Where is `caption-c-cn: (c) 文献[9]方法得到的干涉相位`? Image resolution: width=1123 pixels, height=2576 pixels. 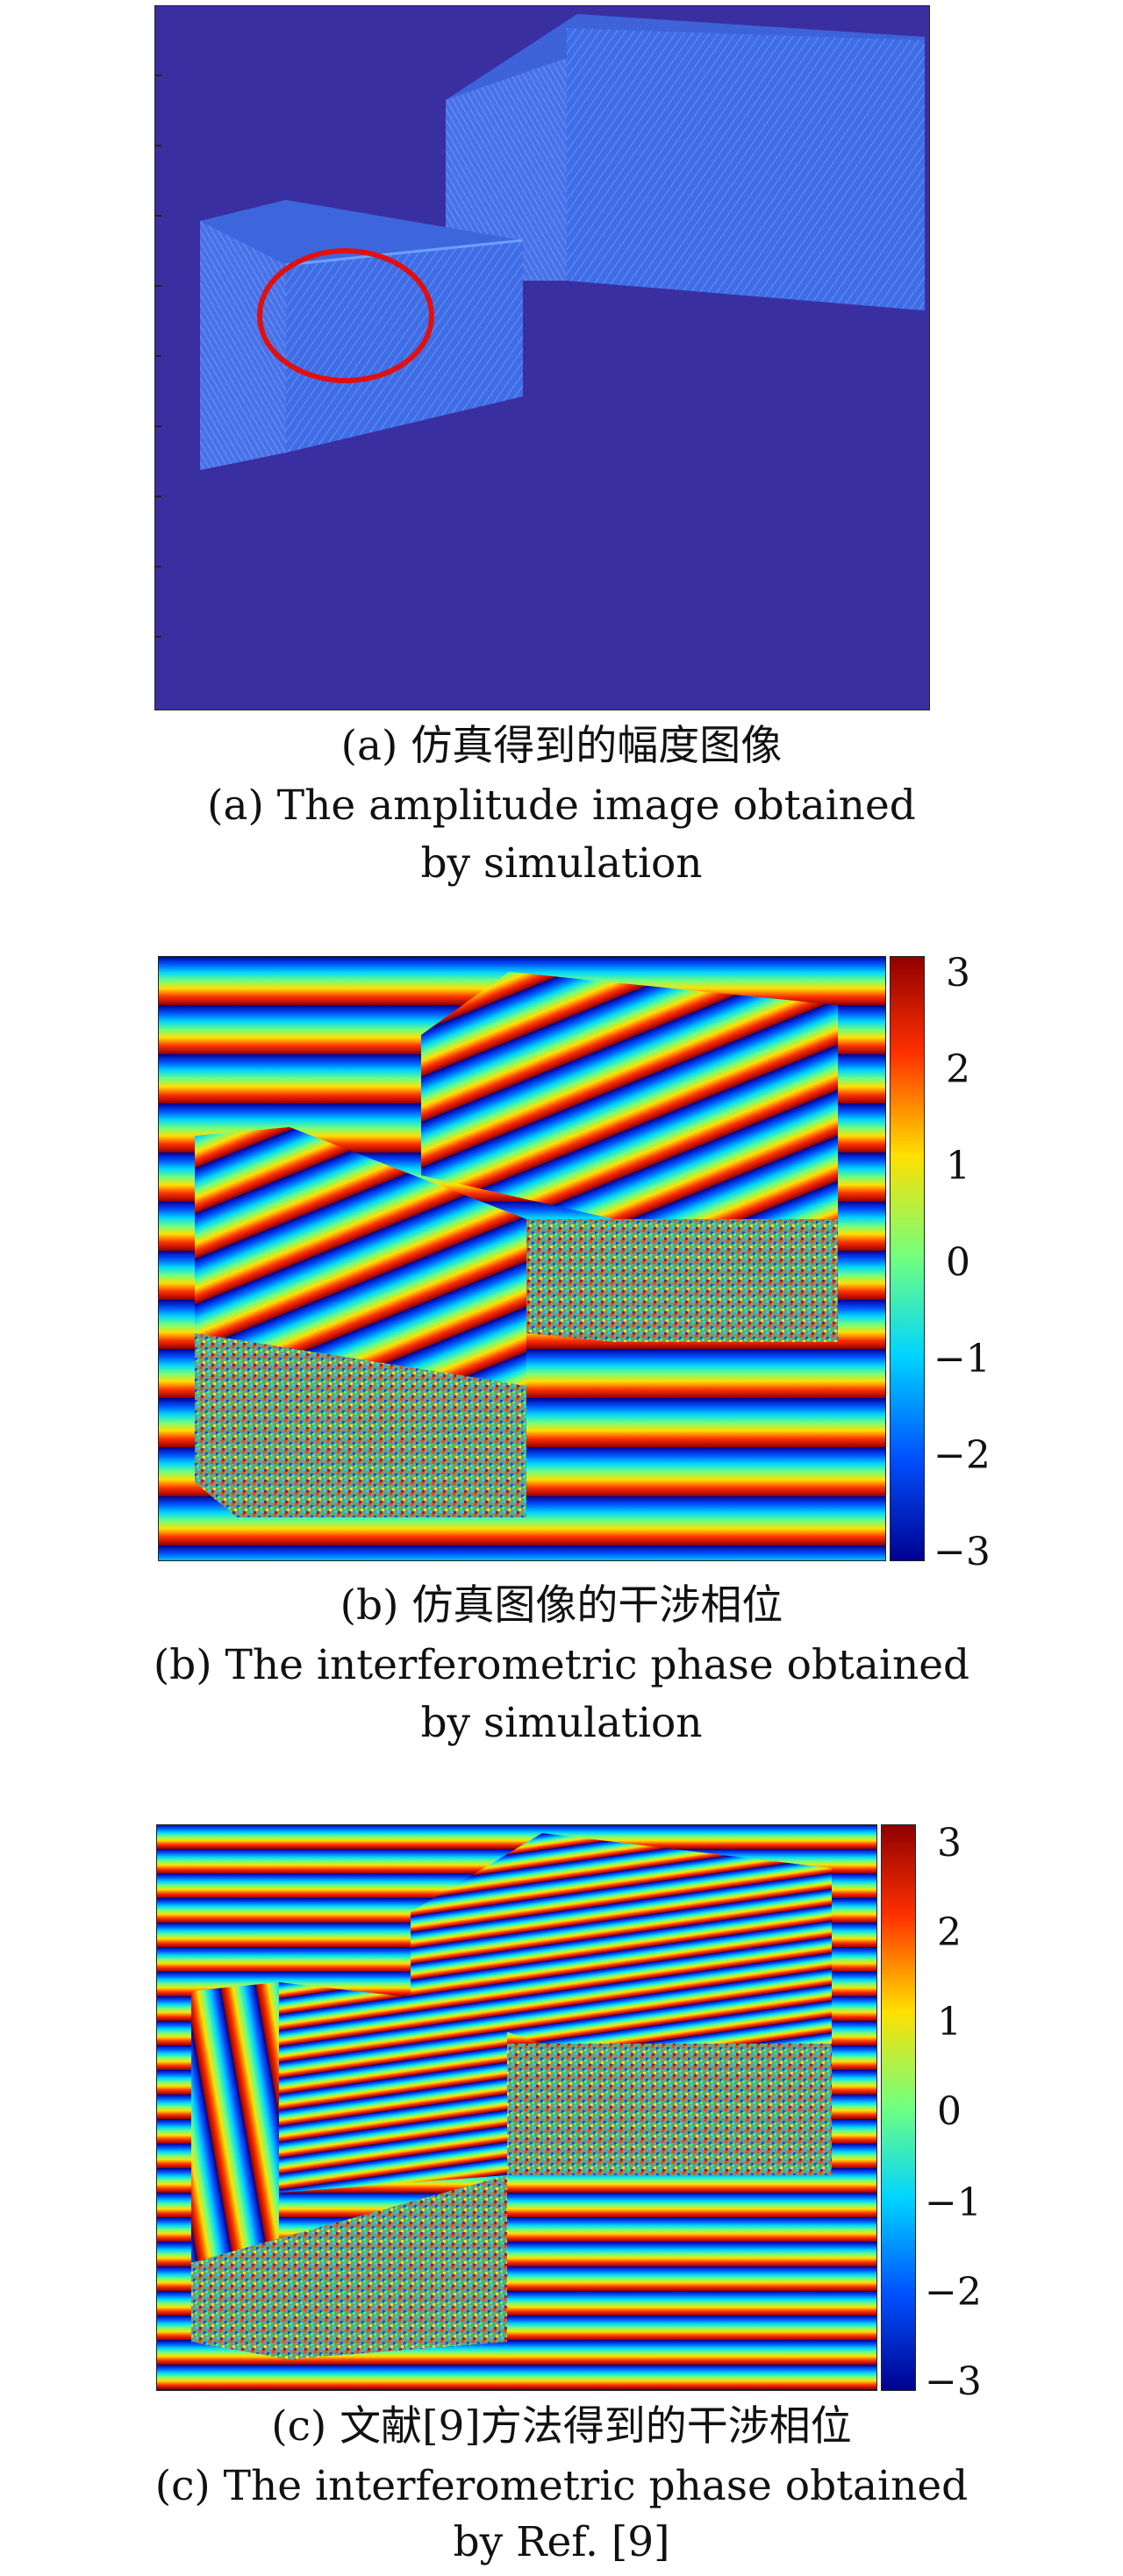
caption-c-cn: (c) 文献[9]方法得到的干涉相位 is located at coordinates (561, 2427).